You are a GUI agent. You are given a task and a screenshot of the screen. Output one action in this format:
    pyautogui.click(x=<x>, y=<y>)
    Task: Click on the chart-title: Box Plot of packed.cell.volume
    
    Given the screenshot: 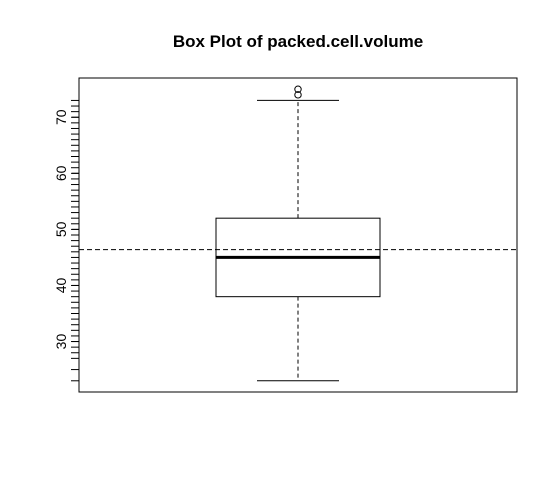 What is the action you would take?
    pyautogui.click(x=298, y=41)
    